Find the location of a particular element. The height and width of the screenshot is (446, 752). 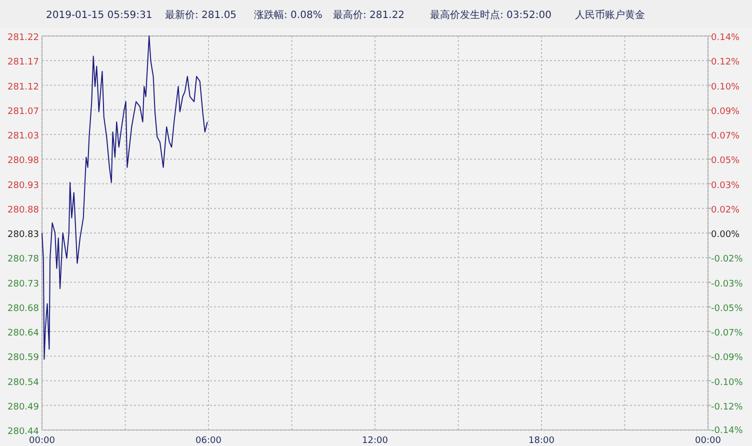

y2-tick-label: 0.12% is located at coordinates (725, 63).